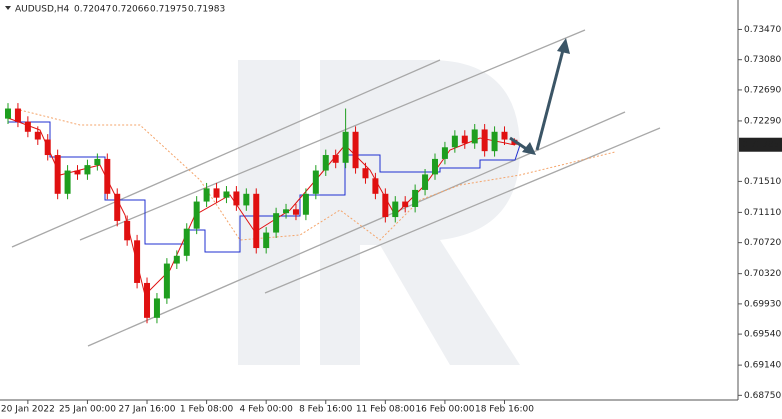 The width and height of the screenshot is (782, 419). I want to click on x-tick-label: 20 Jan 2022, so click(28, 410).